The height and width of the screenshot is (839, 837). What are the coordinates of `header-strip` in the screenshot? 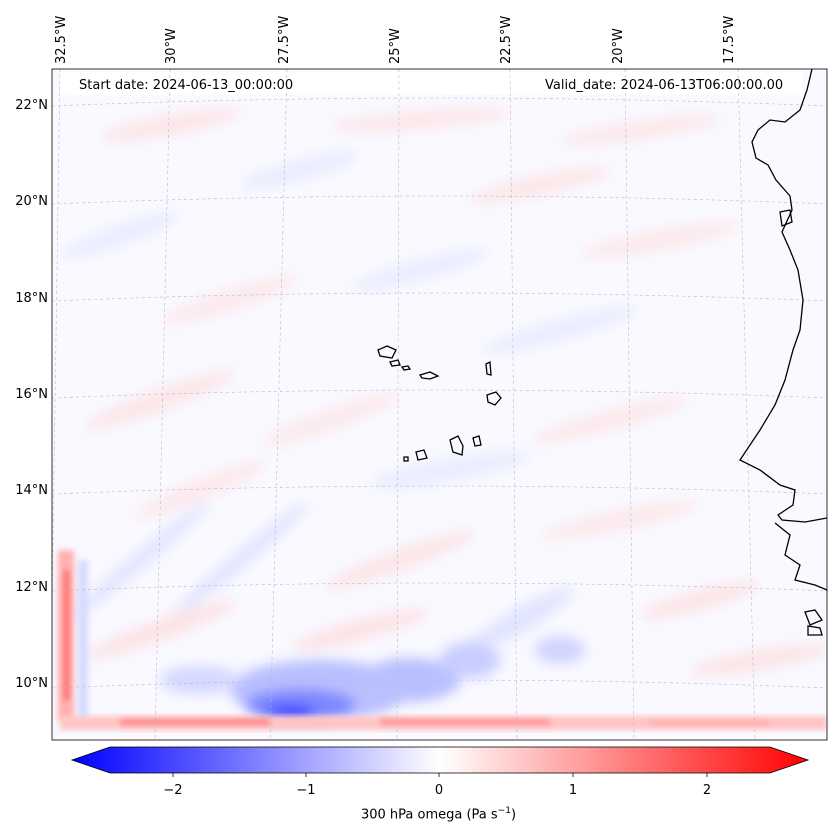 It's located at (431, 83).